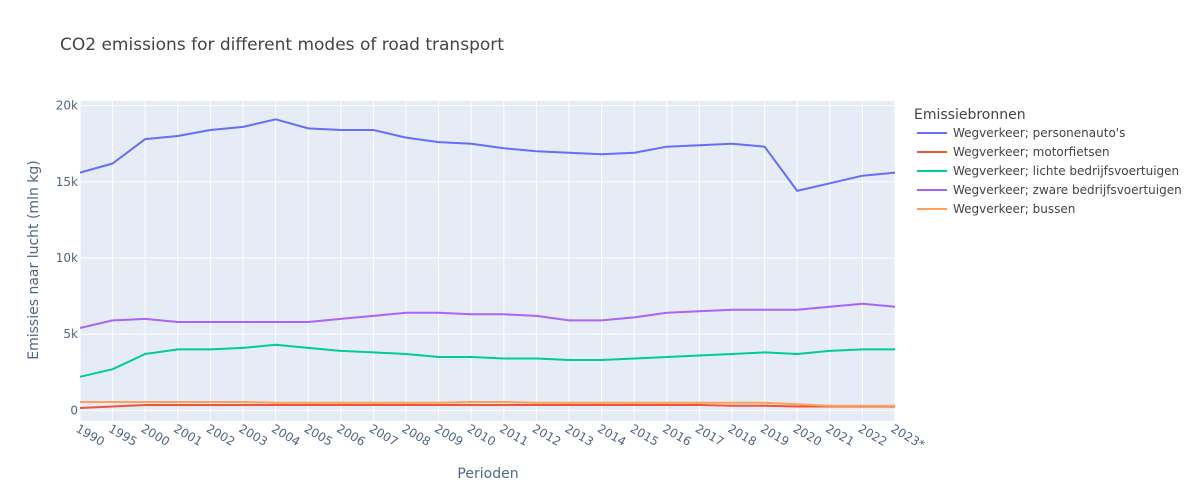 The width and height of the screenshot is (1200, 500). What do you see at coordinates (448, 434) in the screenshot?
I see `x-tick-label: 2009` at bounding box center [448, 434].